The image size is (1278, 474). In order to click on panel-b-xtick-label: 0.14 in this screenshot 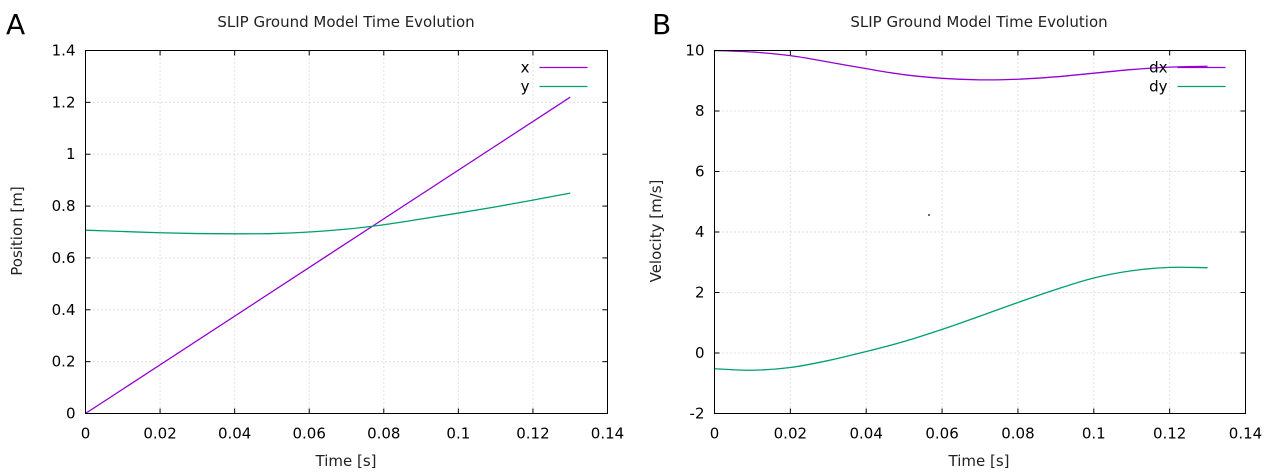, I will do `click(1245, 434)`.